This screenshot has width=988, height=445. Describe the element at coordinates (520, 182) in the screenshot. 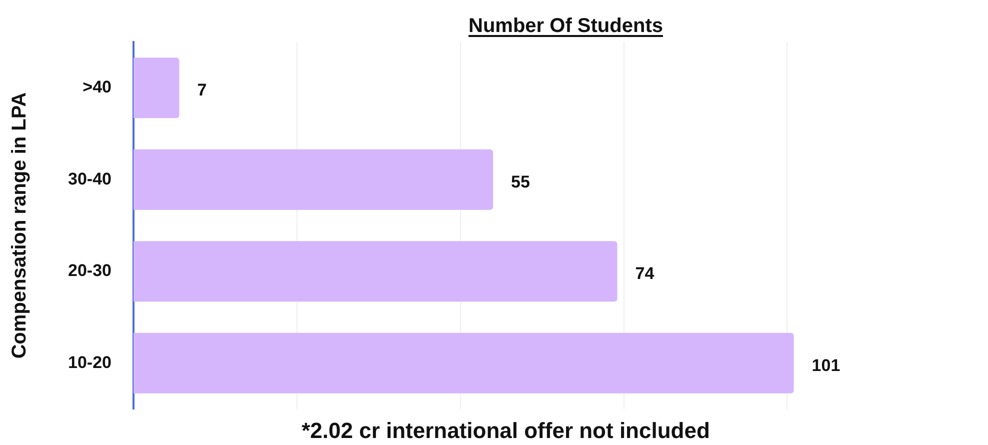

I see `data-label: 55` at that location.